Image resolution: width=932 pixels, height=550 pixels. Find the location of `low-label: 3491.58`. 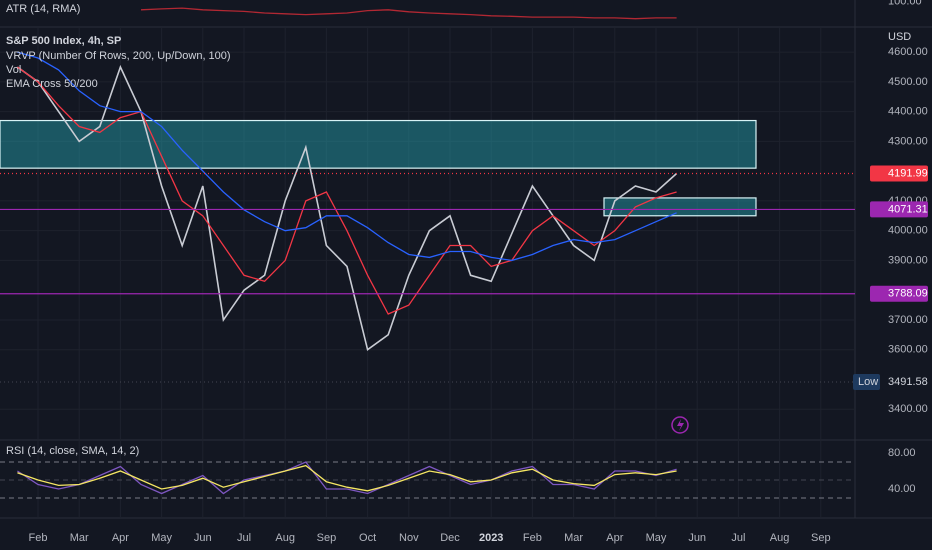

low-label: 3491.58 is located at coordinates (908, 382).